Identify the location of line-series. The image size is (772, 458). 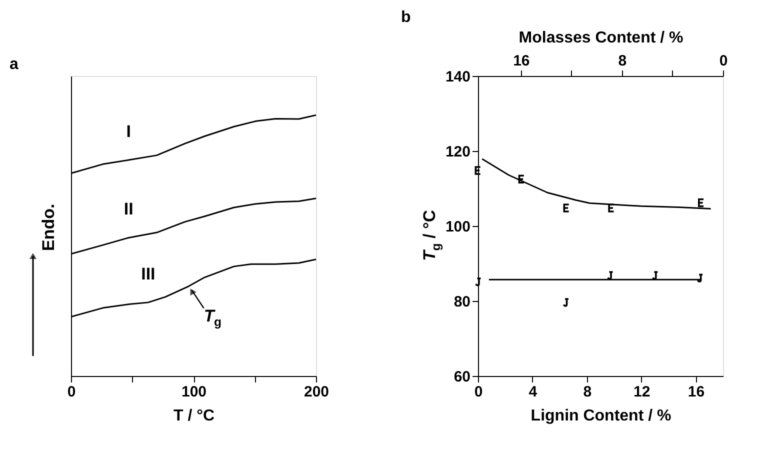
(596, 184).